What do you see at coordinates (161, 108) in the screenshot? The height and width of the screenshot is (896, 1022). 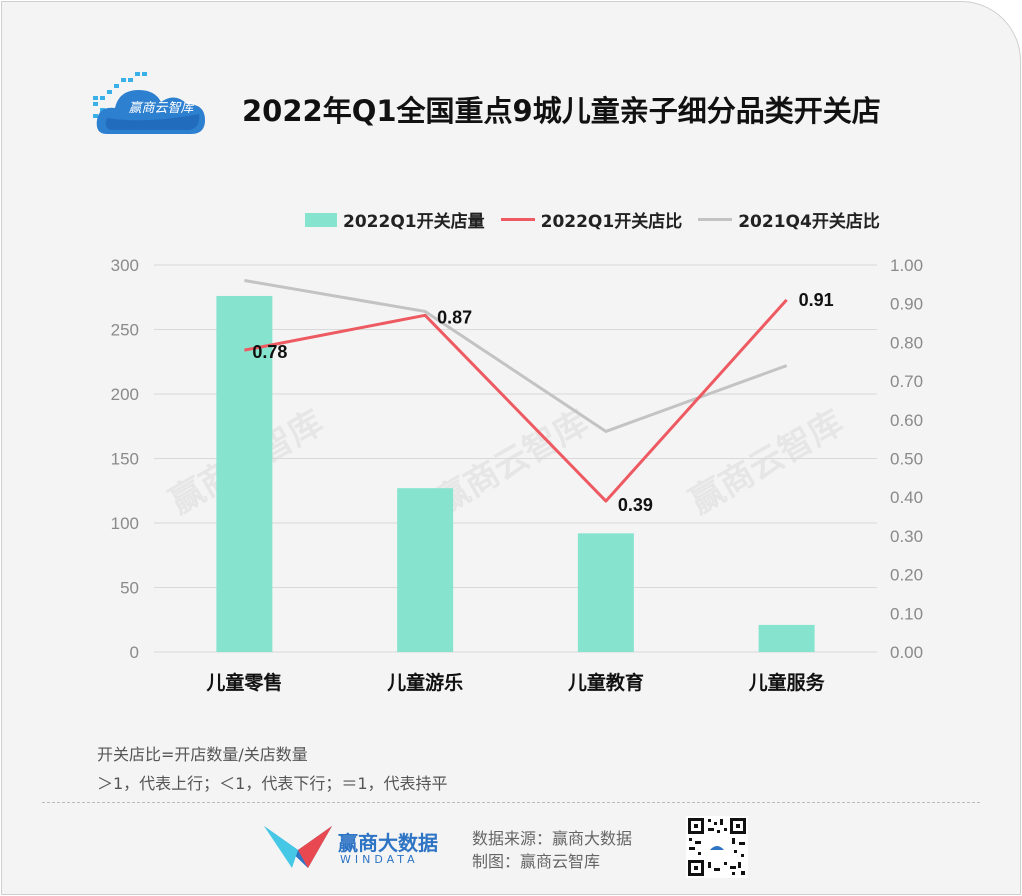 I see `logo-small-text: 赢商云智库` at bounding box center [161, 108].